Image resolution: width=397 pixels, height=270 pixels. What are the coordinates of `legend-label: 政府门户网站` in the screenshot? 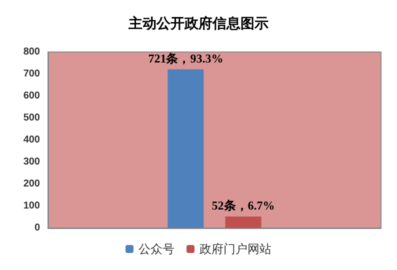 It's located at (236, 249).